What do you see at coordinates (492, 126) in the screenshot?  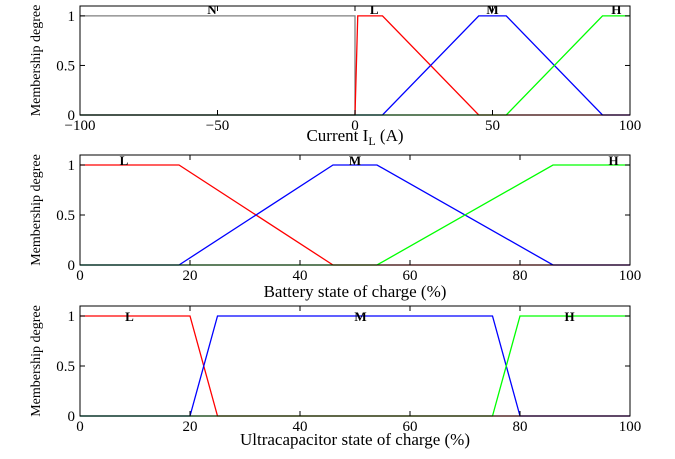 I see `x-tick-label: 50` at bounding box center [492, 126].